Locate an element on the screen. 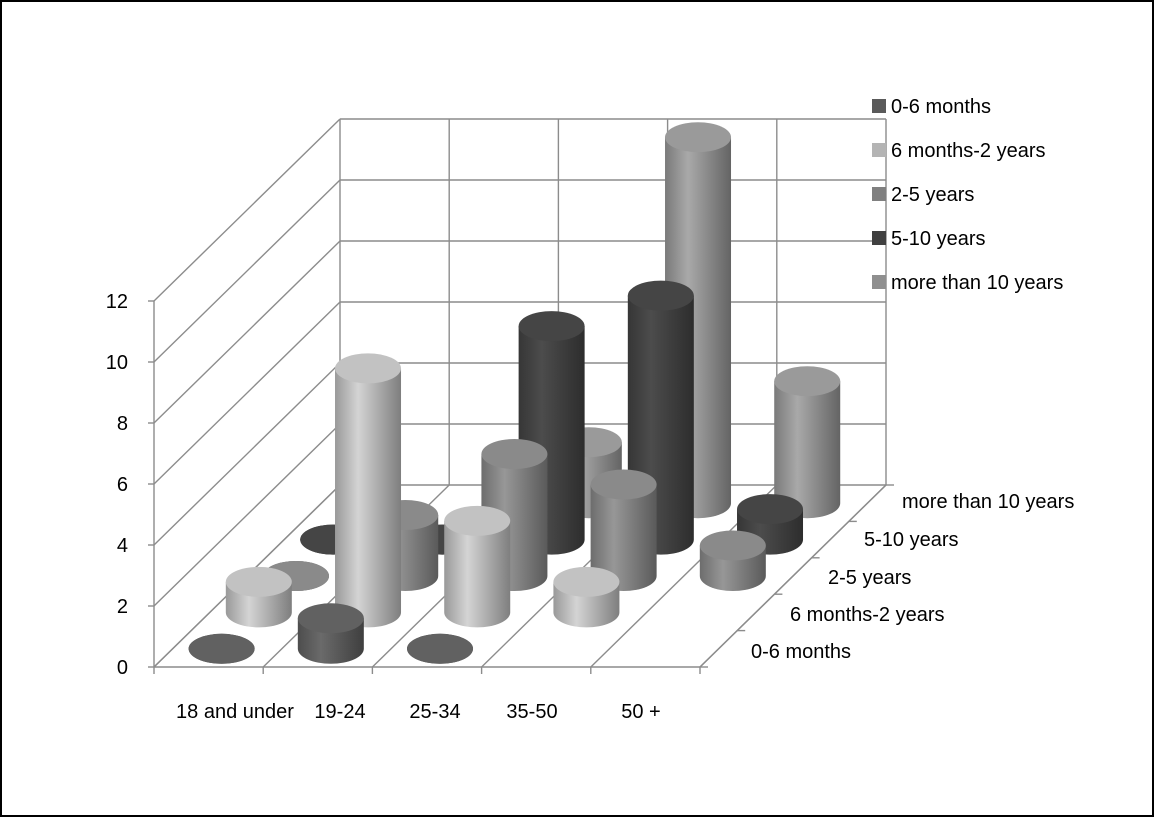 The height and width of the screenshot is (819, 1154). y-tick-label: 10 is located at coordinates (117, 363).